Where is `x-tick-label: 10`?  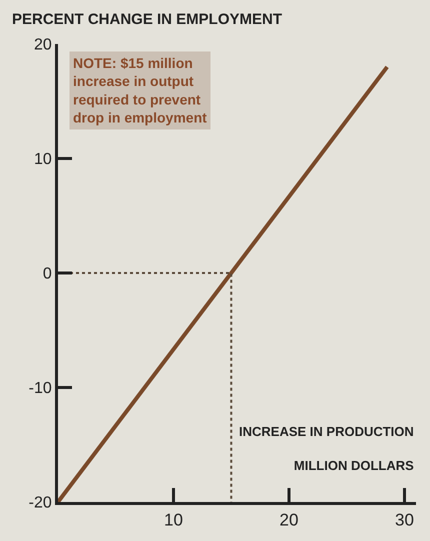 x-tick-label: 10 is located at coordinates (173, 520).